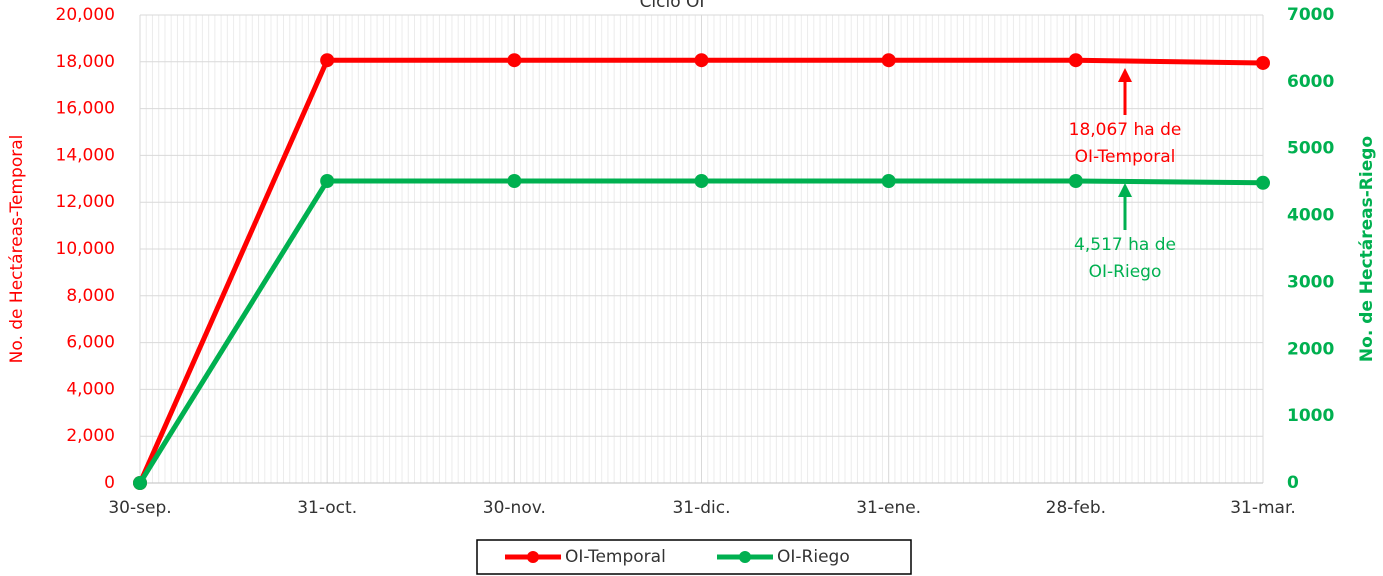  Describe the element at coordinates (615, 557) in the screenshot. I see `legend-label: OI-Temporal` at that location.